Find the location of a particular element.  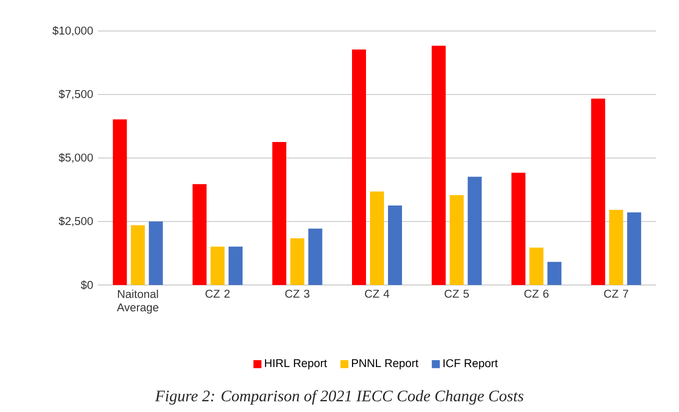

y-tick-label: $5,000 is located at coordinates (75, 158).